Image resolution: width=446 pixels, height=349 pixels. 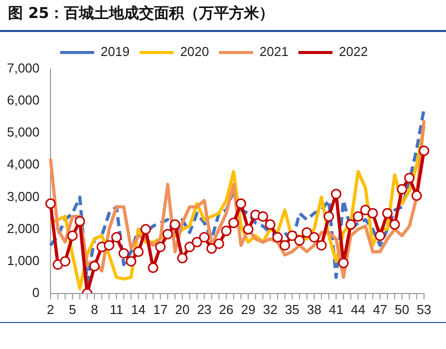 What do you see at coordinates (115, 52) in the screenshot?
I see `legend-label: 2019` at bounding box center [115, 52].